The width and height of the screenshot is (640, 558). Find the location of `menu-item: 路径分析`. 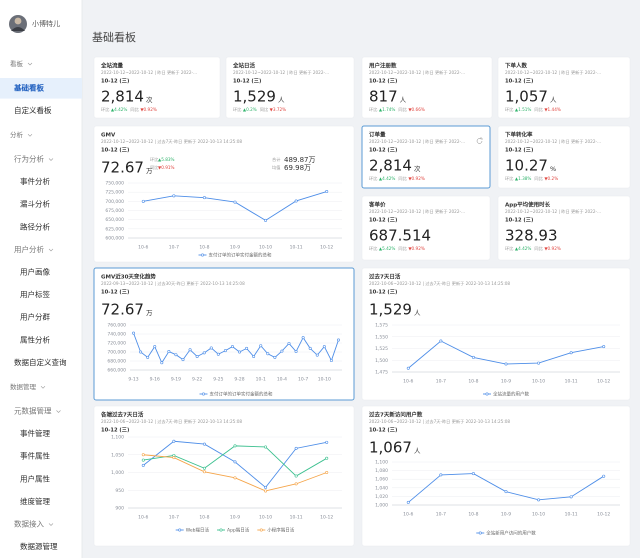

menu-item: 路径分析 is located at coordinates (35, 226).